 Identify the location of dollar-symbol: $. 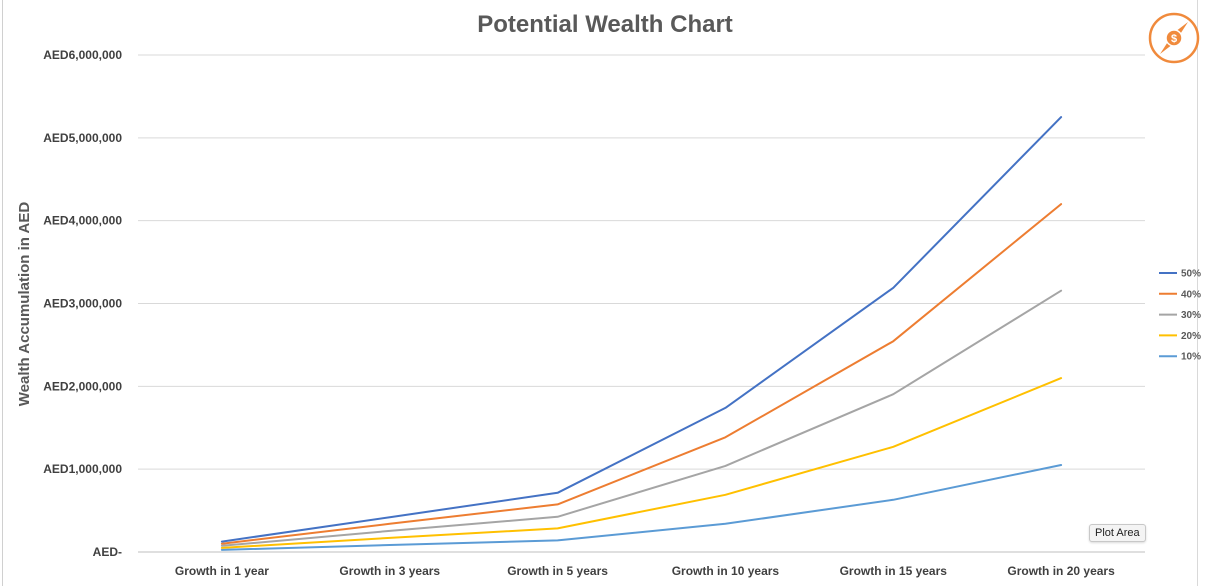
(1174, 39).